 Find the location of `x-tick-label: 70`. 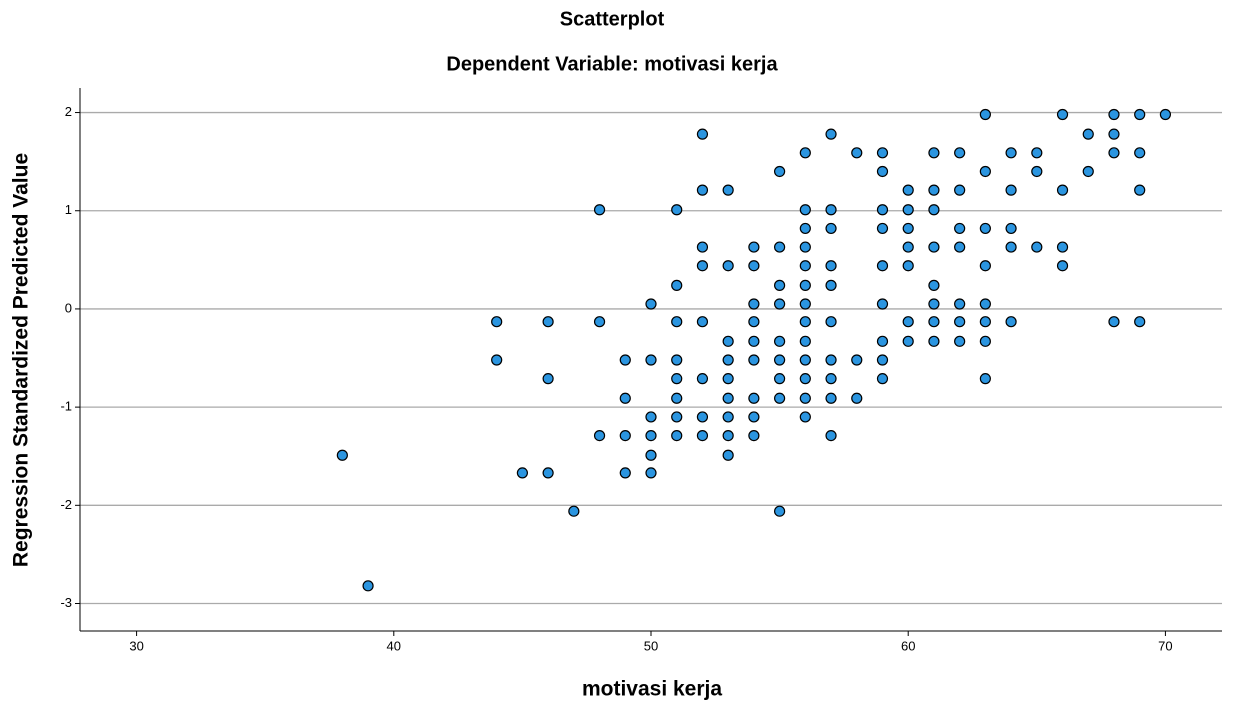

x-tick-label: 70 is located at coordinates (1165, 645).